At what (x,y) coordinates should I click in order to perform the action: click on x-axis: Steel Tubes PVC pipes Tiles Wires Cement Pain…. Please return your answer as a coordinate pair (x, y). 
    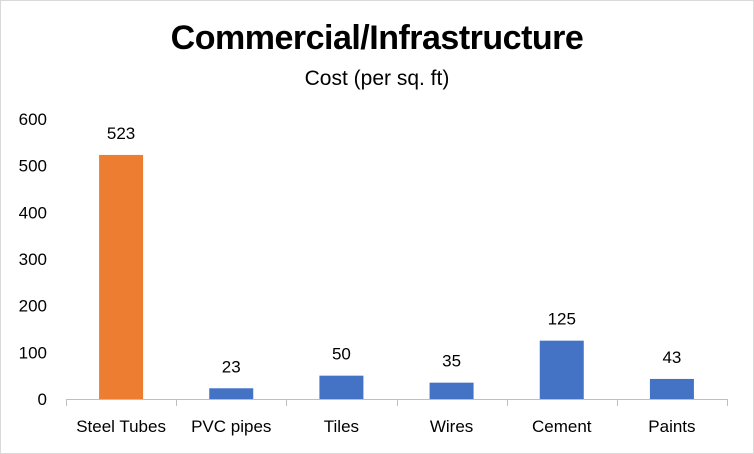
    Looking at the image, I should click on (385, 426).